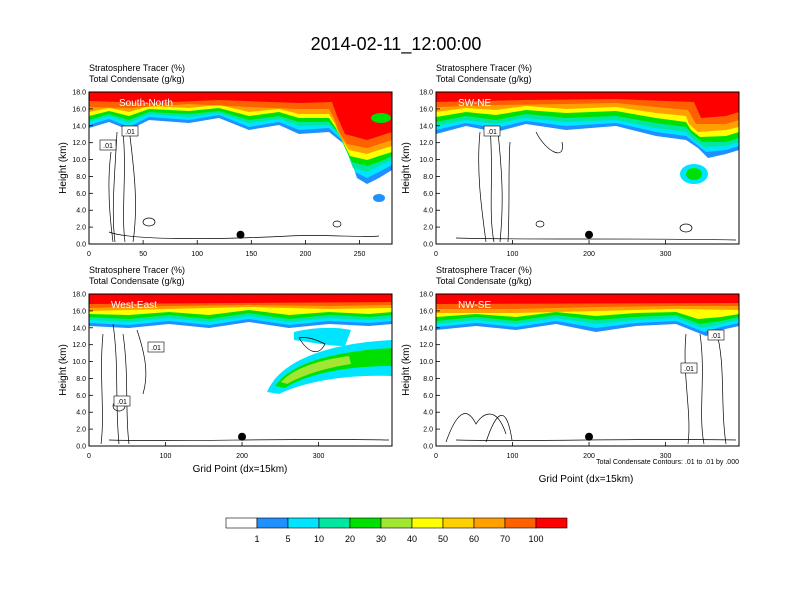 This screenshot has width=792, height=612. What do you see at coordinates (484, 68) in the screenshot?
I see `panel-subtitle-line1: Stratosphere Tracer (%)` at bounding box center [484, 68].